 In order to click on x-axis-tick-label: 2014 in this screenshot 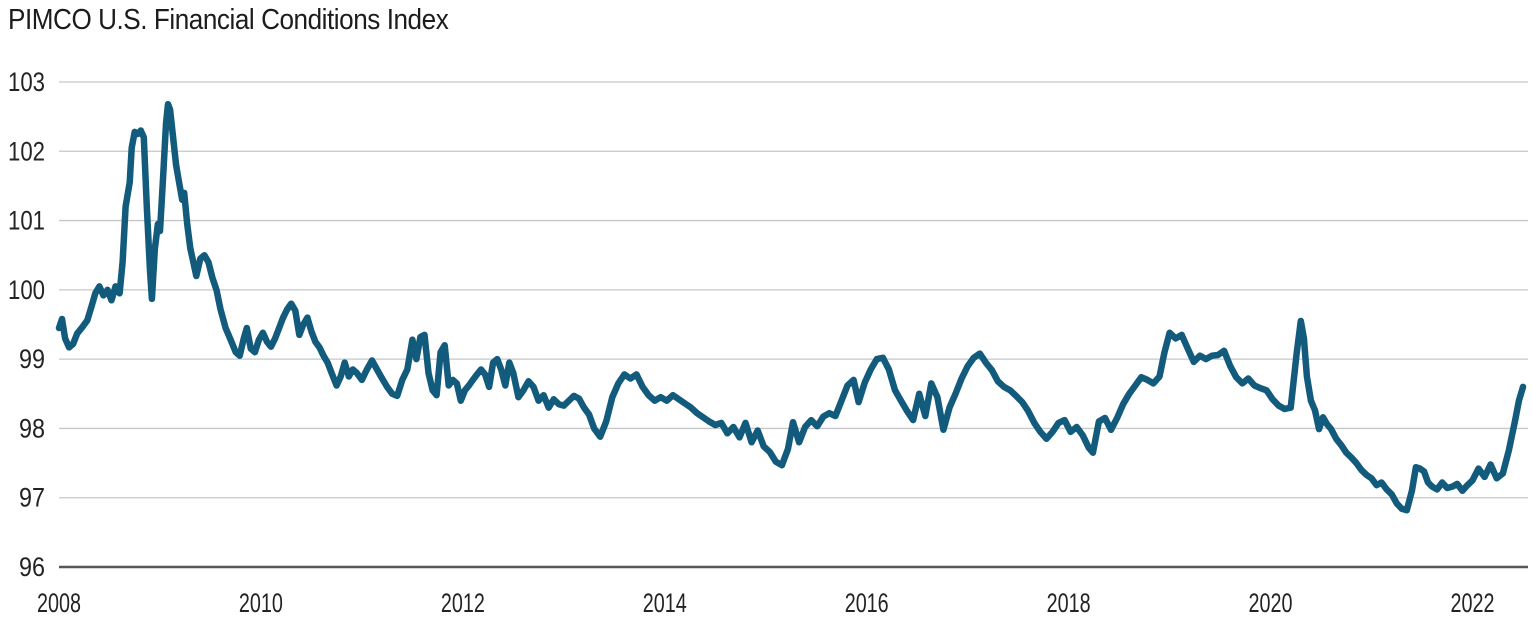, I will do `click(665, 603)`.